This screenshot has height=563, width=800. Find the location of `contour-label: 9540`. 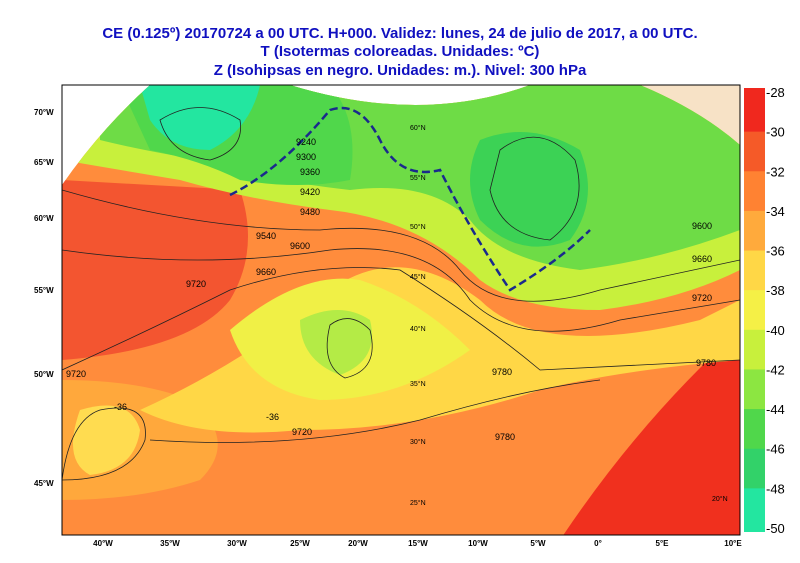

contour-label: 9540 is located at coordinates (266, 236).